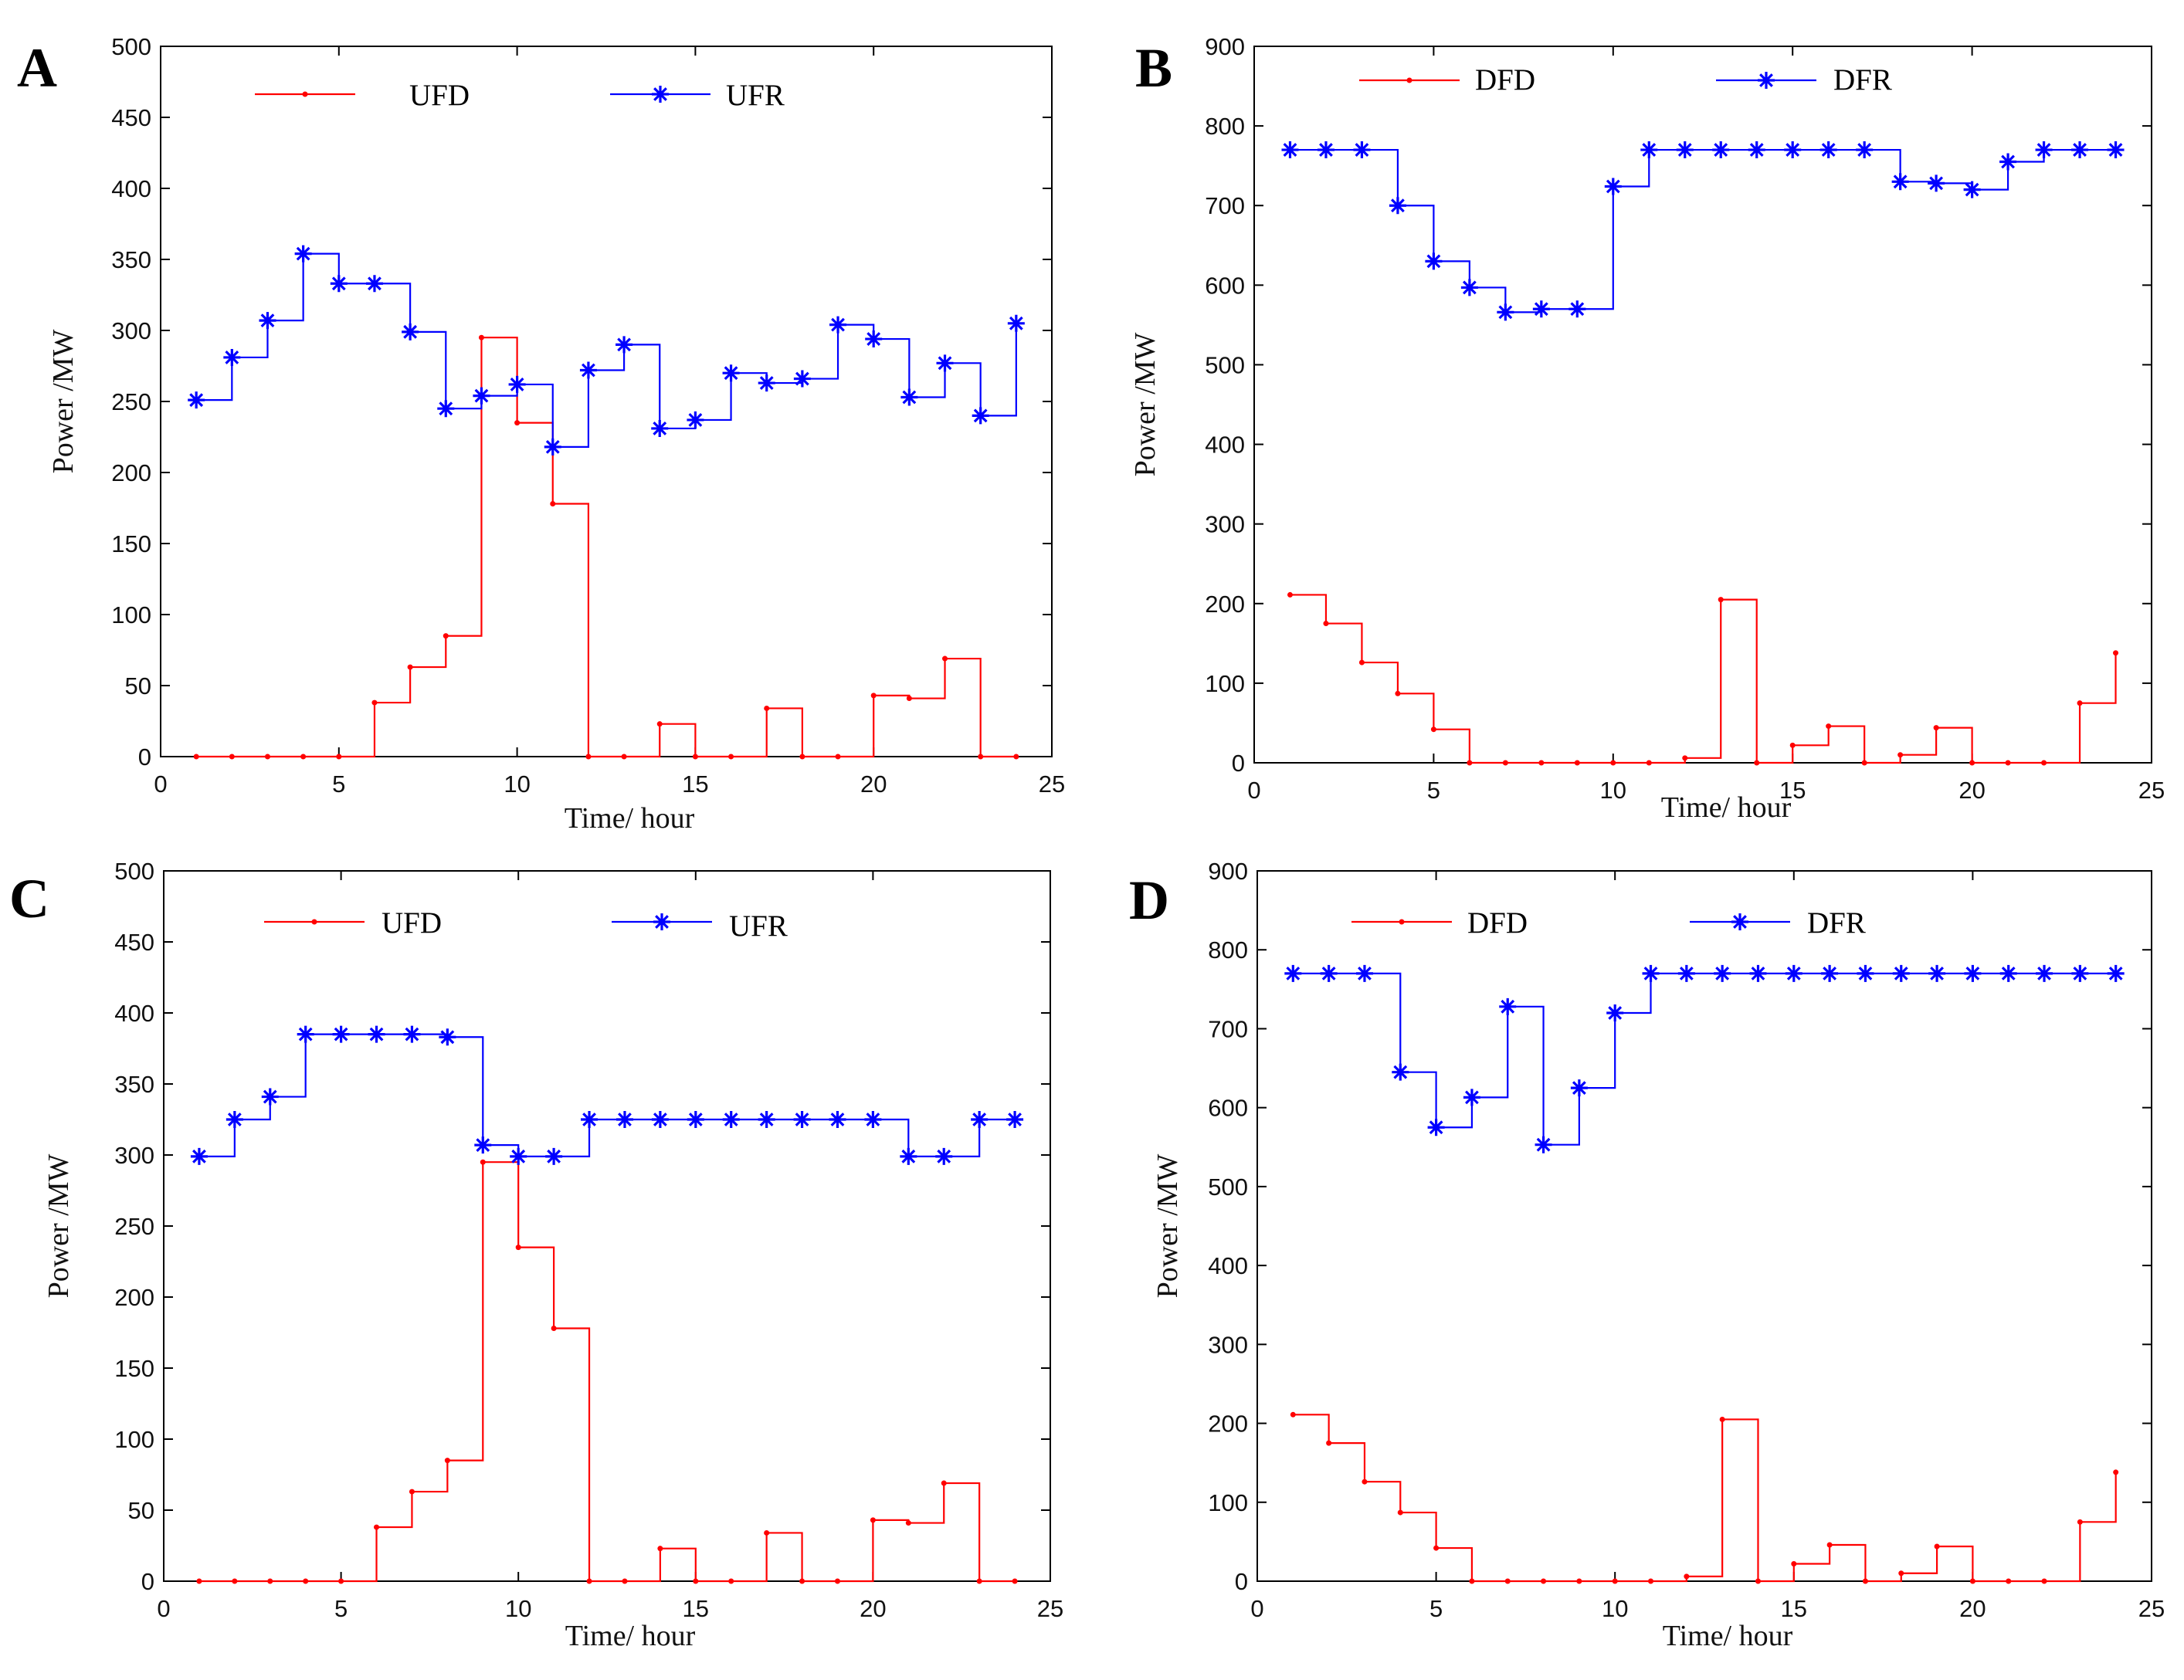 The image size is (2184, 1680). Describe the element at coordinates (1836, 923) in the screenshot. I see `legend-dfr-label: DFR` at that location.